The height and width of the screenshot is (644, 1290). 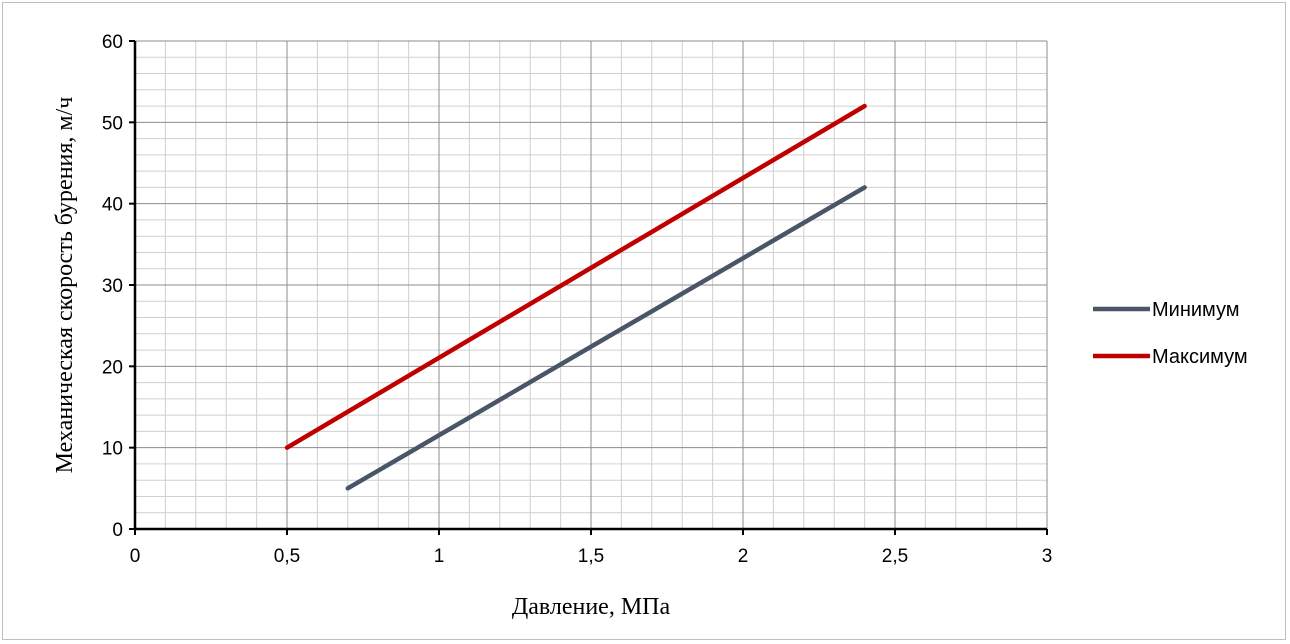 I want to click on legend-label: Минимум, so click(x=1196, y=310).